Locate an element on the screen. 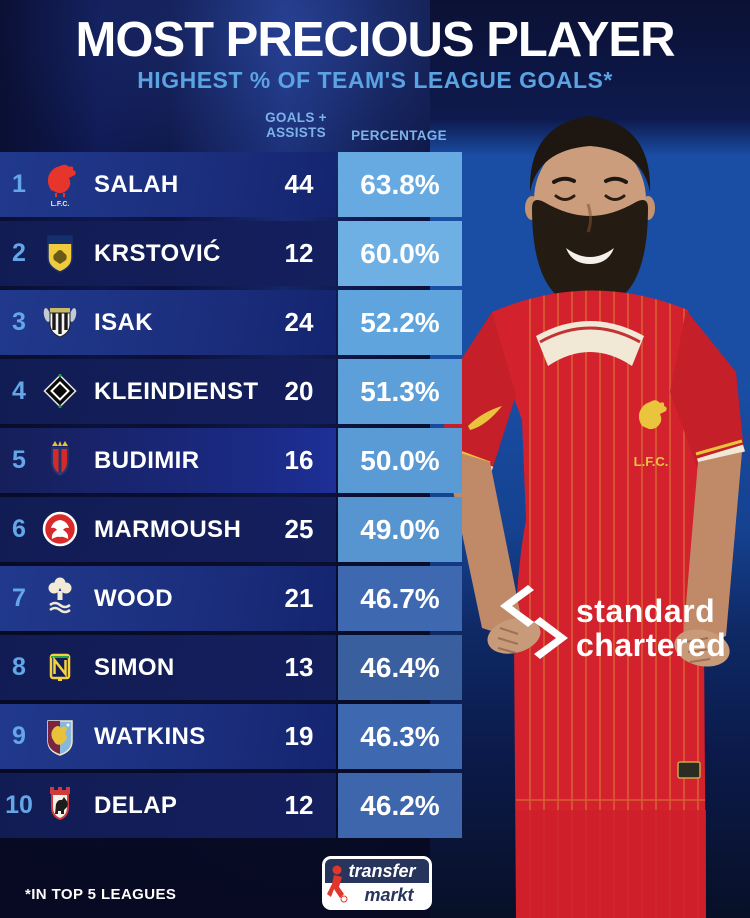  lfc-crest-text: L.F.C. is located at coordinates (651, 461).